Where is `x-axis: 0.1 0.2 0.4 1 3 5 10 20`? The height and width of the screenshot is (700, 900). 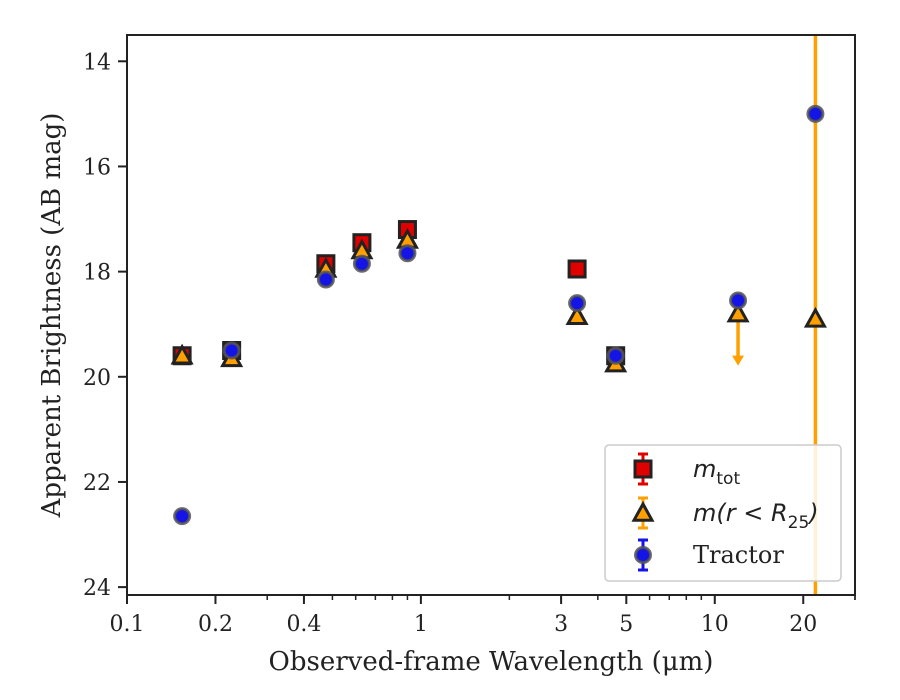
x-axis: 0.1 0.2 0.4 1 3 5 10 20 is located at coordinates (483, 616).